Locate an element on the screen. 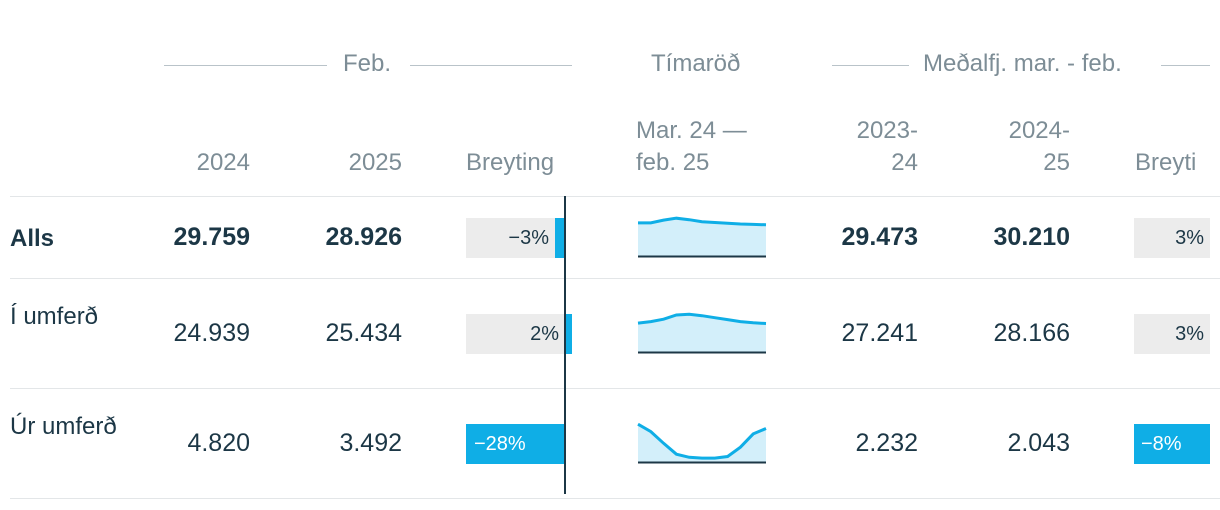 The width and height of the screenshot is (1220, 510). avg-2023-24: 29.473 is located at coordinates (879, 237).